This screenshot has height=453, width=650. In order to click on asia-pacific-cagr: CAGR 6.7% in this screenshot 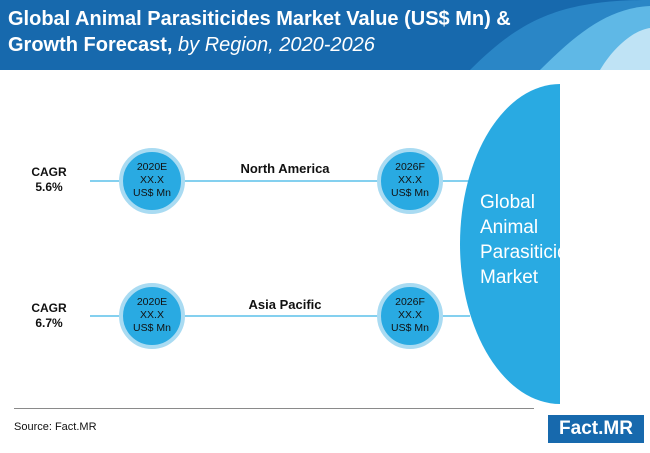, I will do `click(49, 315)`.